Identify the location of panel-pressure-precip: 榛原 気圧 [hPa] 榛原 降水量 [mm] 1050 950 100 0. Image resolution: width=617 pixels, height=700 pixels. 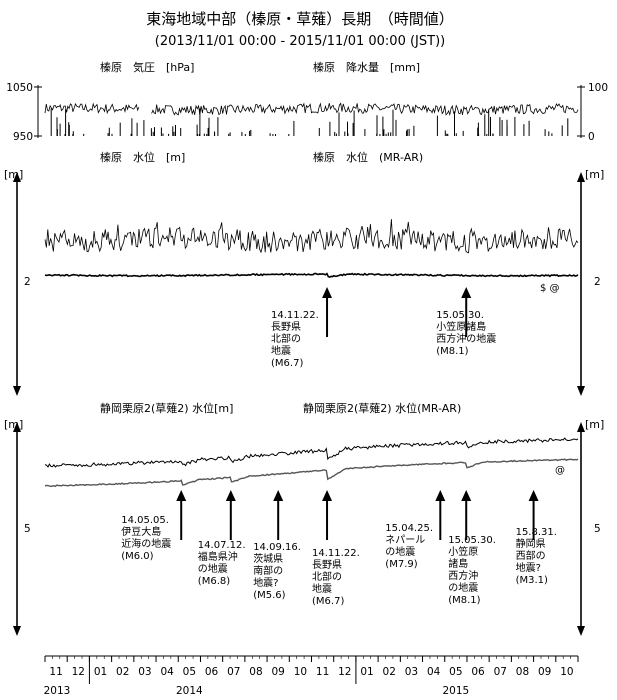
(307, 101).